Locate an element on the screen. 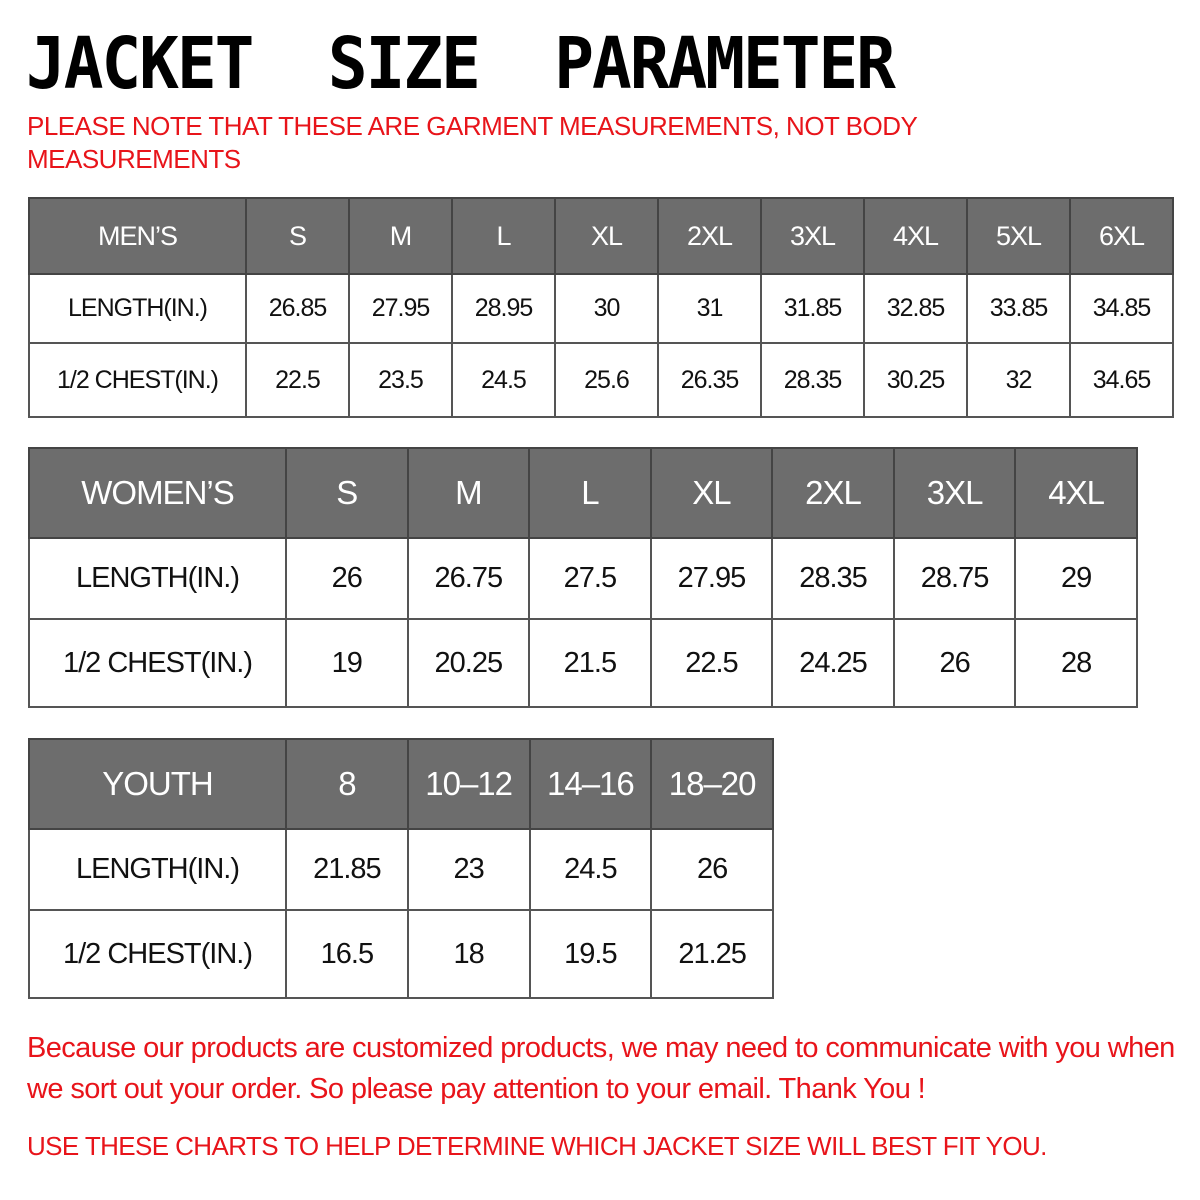  measurement-cell: 29 is located at coordinates (1076, 578).